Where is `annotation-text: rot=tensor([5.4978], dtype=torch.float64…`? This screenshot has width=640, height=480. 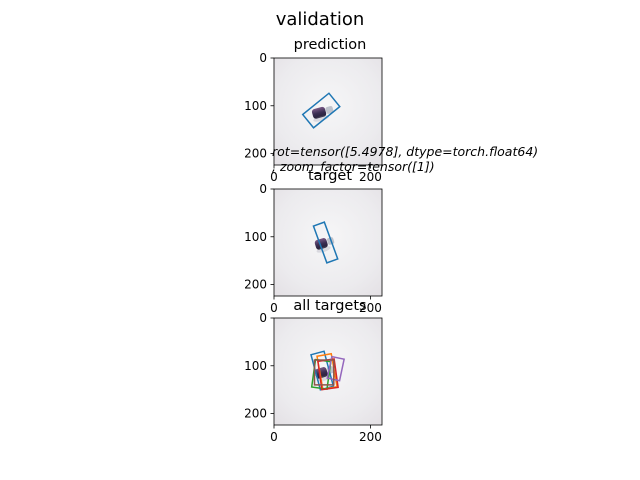 annotation-text: rot=tensor([5.4978], dtype=torch.float64… is located at coordinates (405, 159).